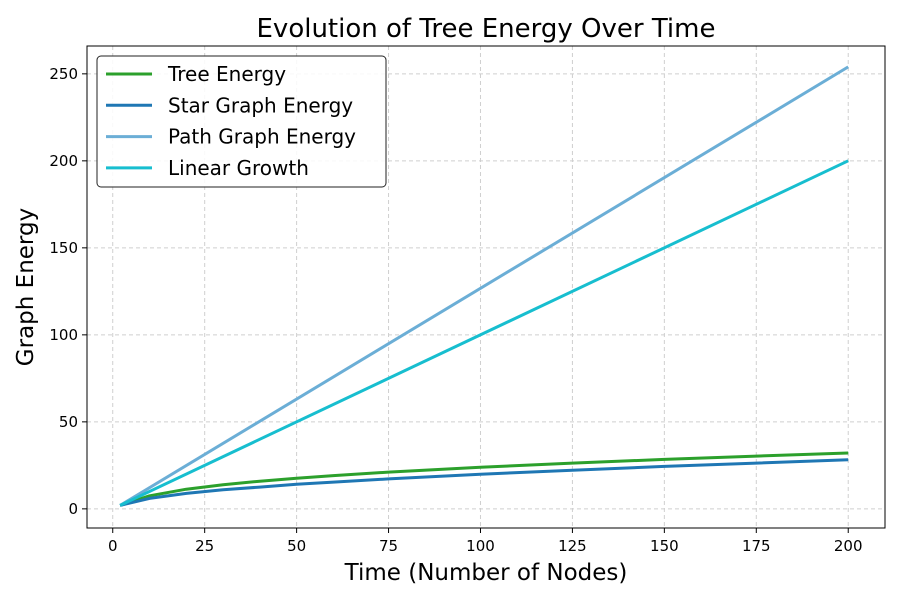  I want to click on legend-box, so click(241, 121).